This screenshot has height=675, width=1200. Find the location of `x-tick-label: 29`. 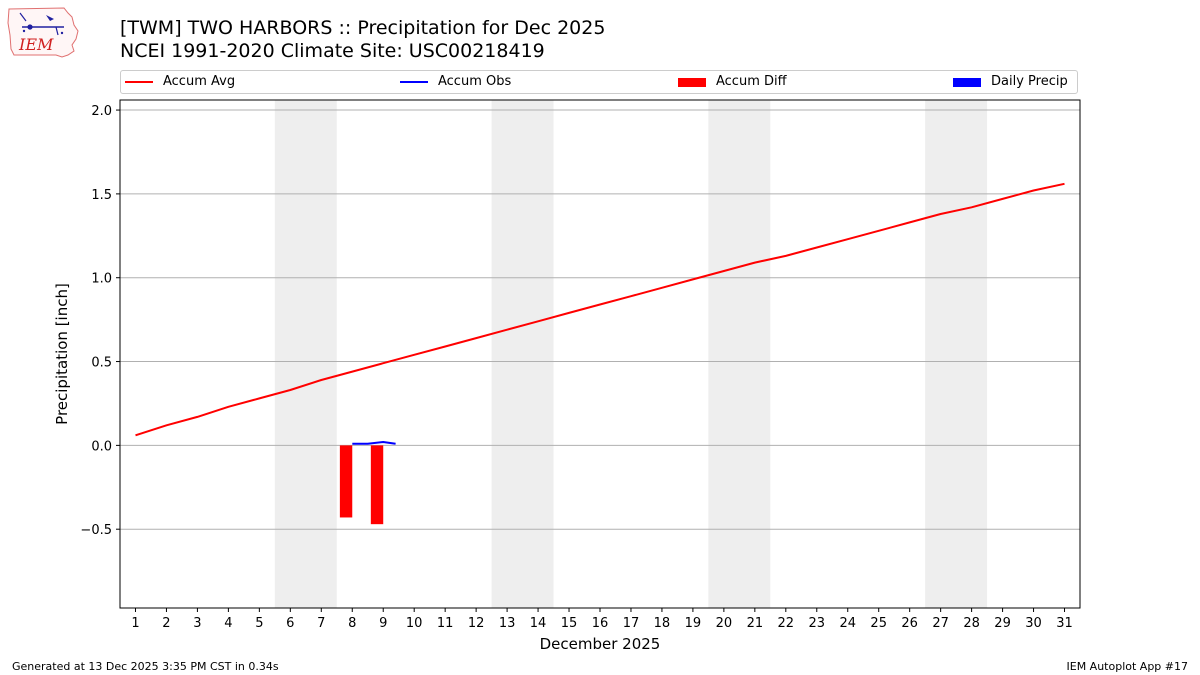

x-tick-label: 29 is located at coordinates (1002, 623).